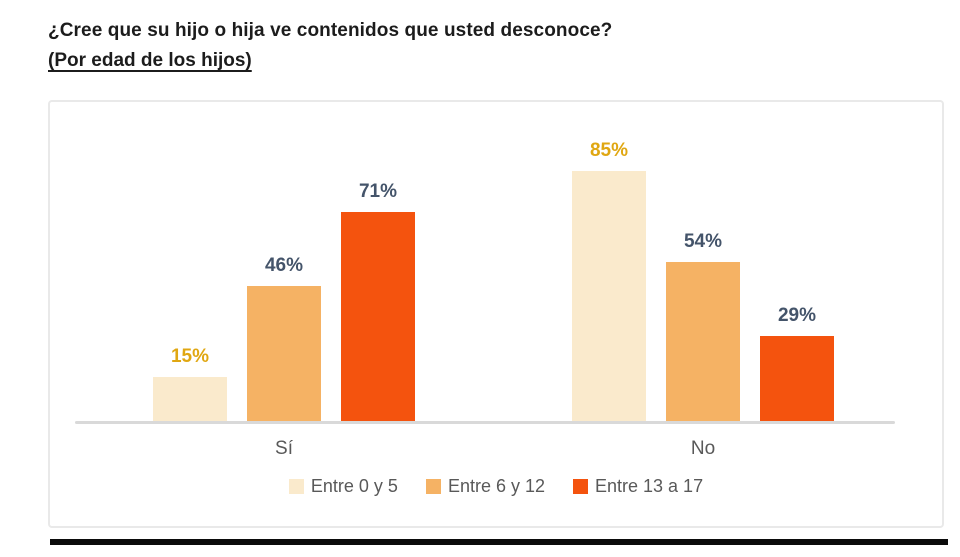 This screenshot has width=960, height=557. Describe the element at coordinates (499, 542) in the screenshot. I see `bottom-rule` at that location.